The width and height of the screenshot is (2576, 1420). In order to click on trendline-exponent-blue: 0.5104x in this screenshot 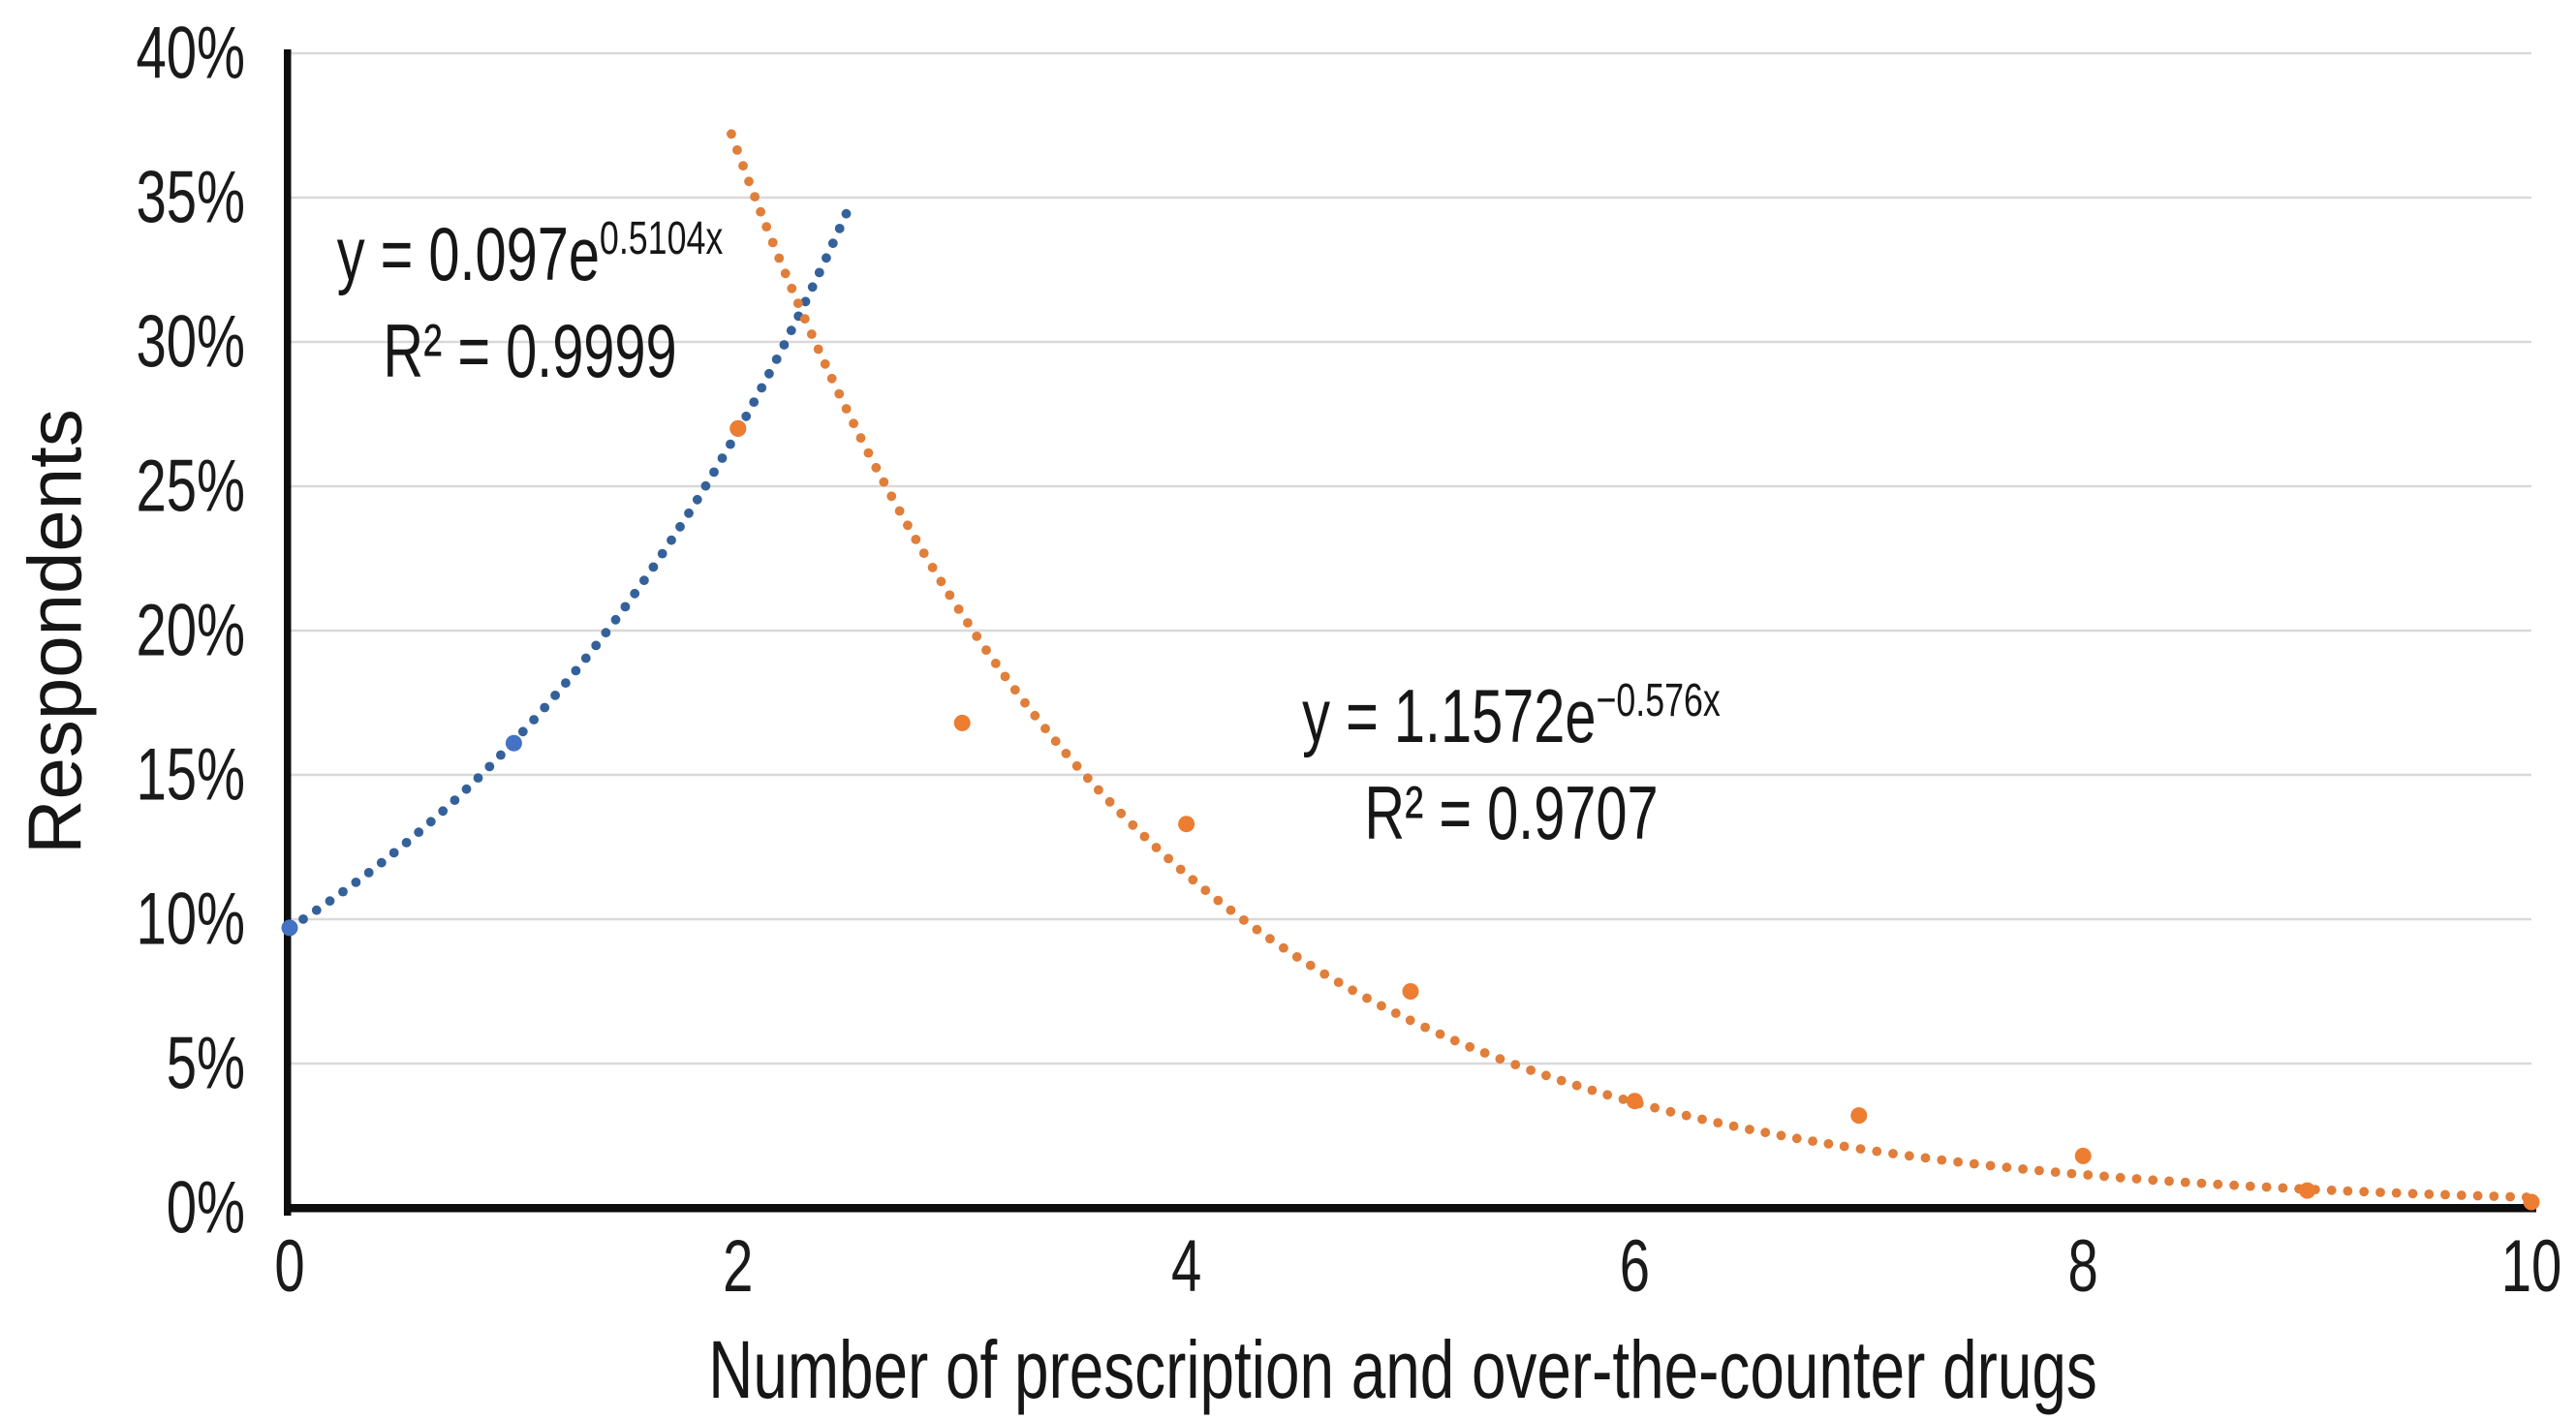, I will do `click(661, 238)`.